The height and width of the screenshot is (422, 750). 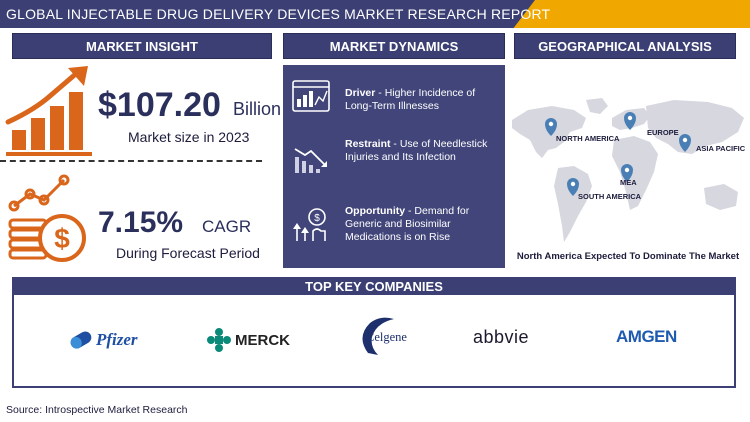 I want to click on divider-dashed, so click(x=131, y=161).